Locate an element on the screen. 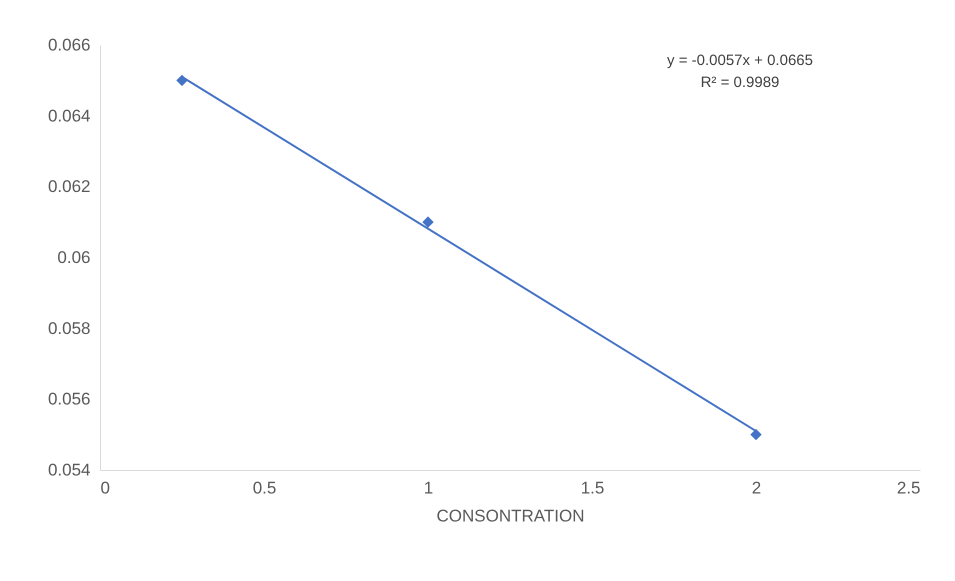  x-tick-label: 1.5 is located at coordinates (592, 488).